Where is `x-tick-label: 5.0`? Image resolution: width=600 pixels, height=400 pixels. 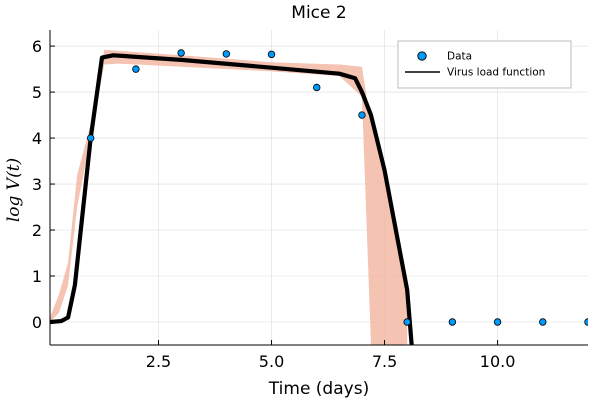
x-tick-label: 5.0 is located at coordinates (271, 361).